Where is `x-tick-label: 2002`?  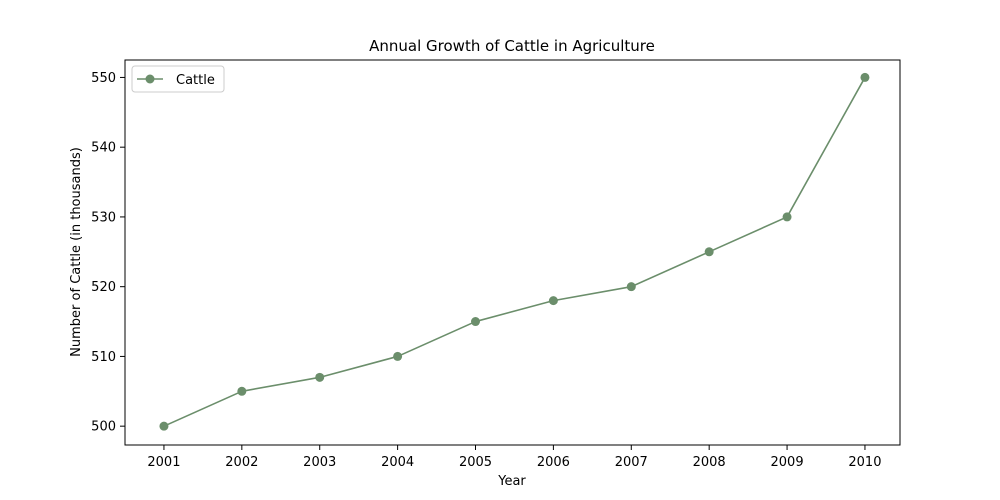 x-tick-label: 2002 is located at coordinates (241, 462).